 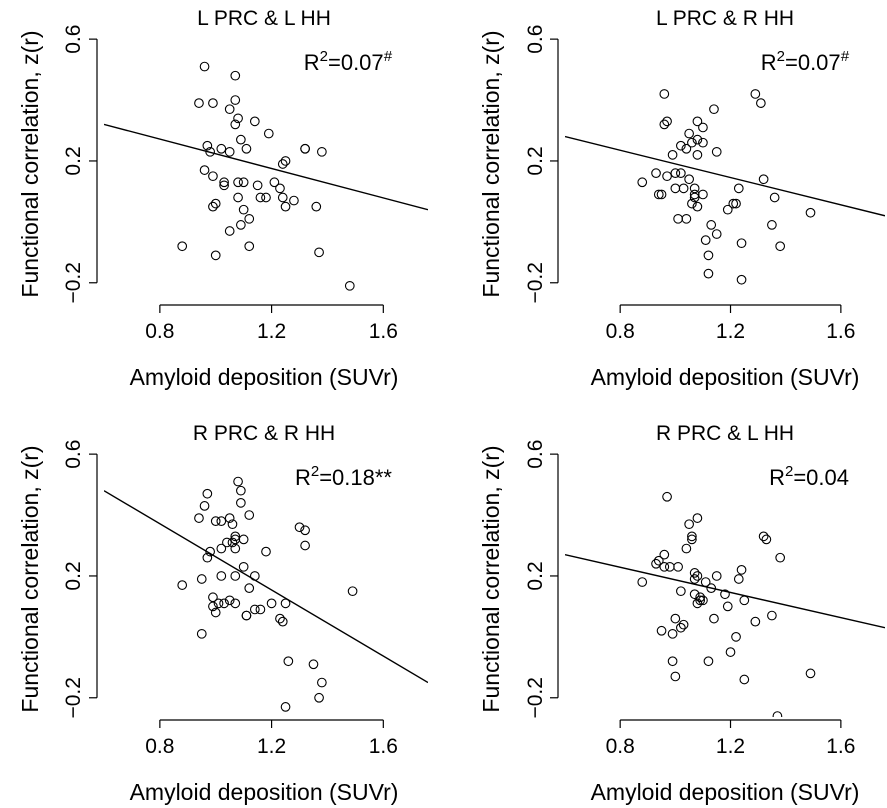 What do you see at coordinates (266, 587) in the screenshot?
I see `regression-line` at bounding box center [266, 587].